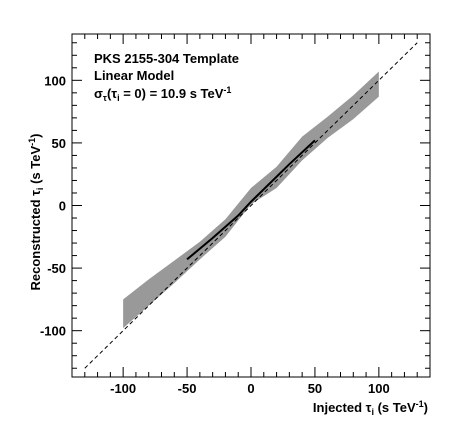 The width and height of the screenshot is (458, 435). I want to click on y-tick-label: 50, so click(59, 143).